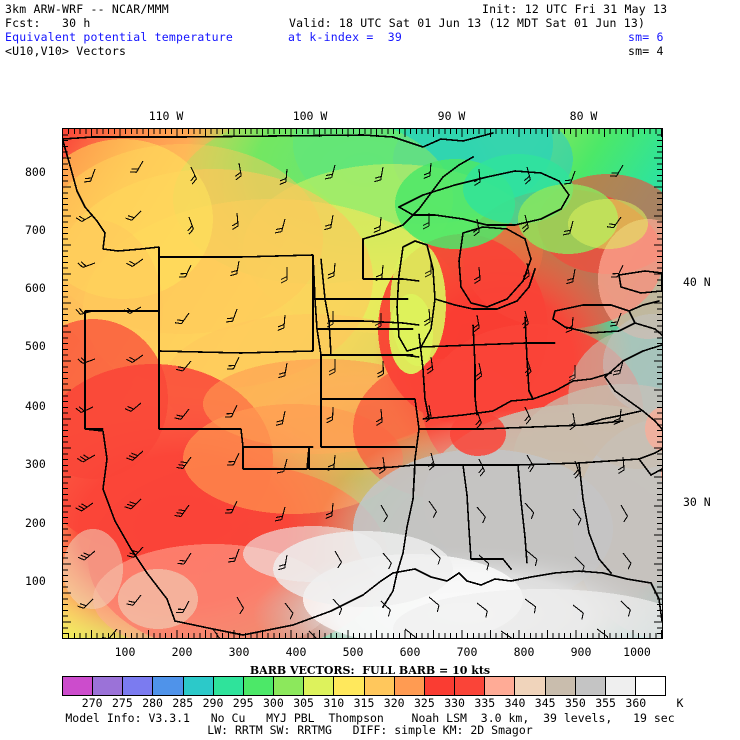  I want to click on x-tick-1000: 1000, so click(637, 652).